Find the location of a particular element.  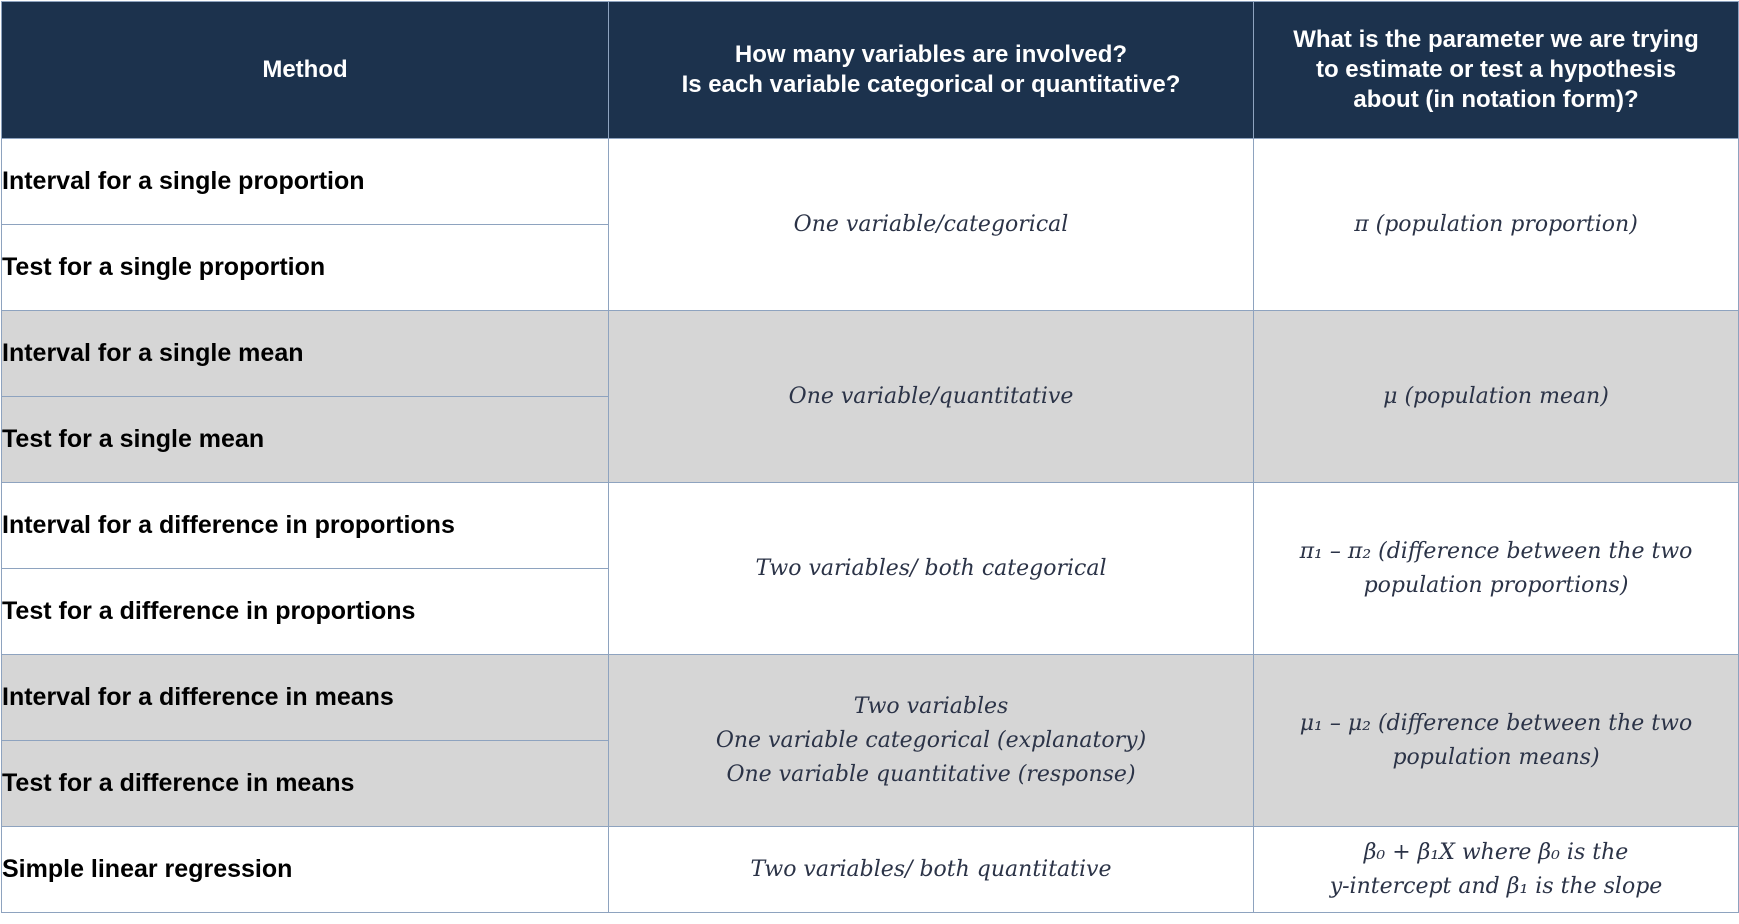

parameter-line: population proportions) is located at coordinates (1496, 585).